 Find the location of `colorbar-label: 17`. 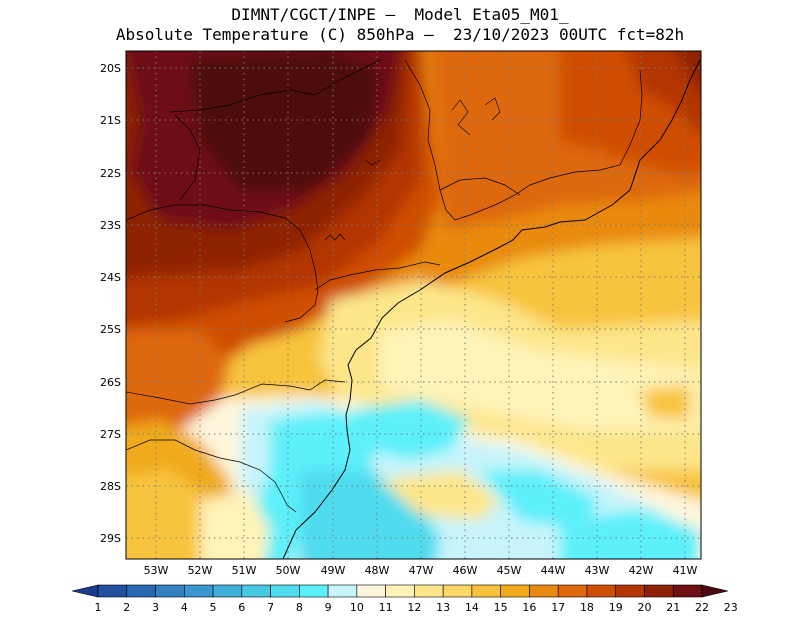

colorbar-label: 17 is located at coordinates (558, 607).